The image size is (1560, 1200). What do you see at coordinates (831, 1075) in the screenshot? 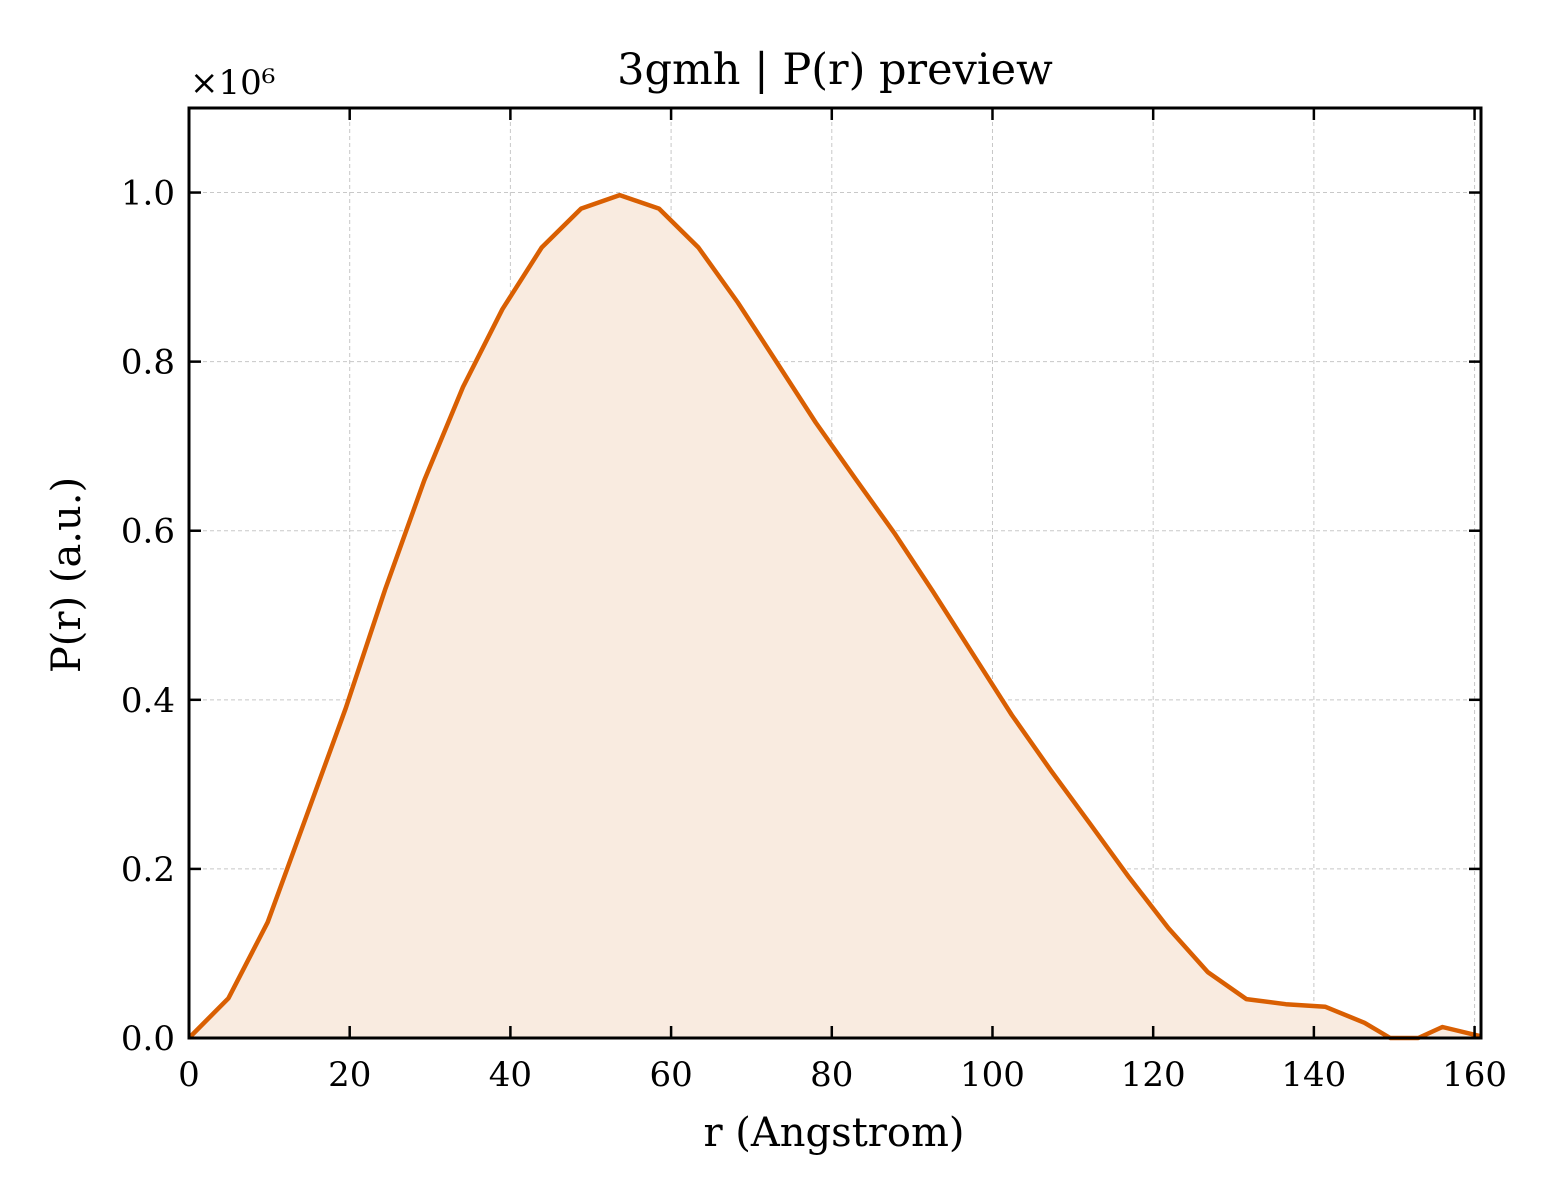
I see `x-tick-label: 80` at bounding box center [831, 1075].